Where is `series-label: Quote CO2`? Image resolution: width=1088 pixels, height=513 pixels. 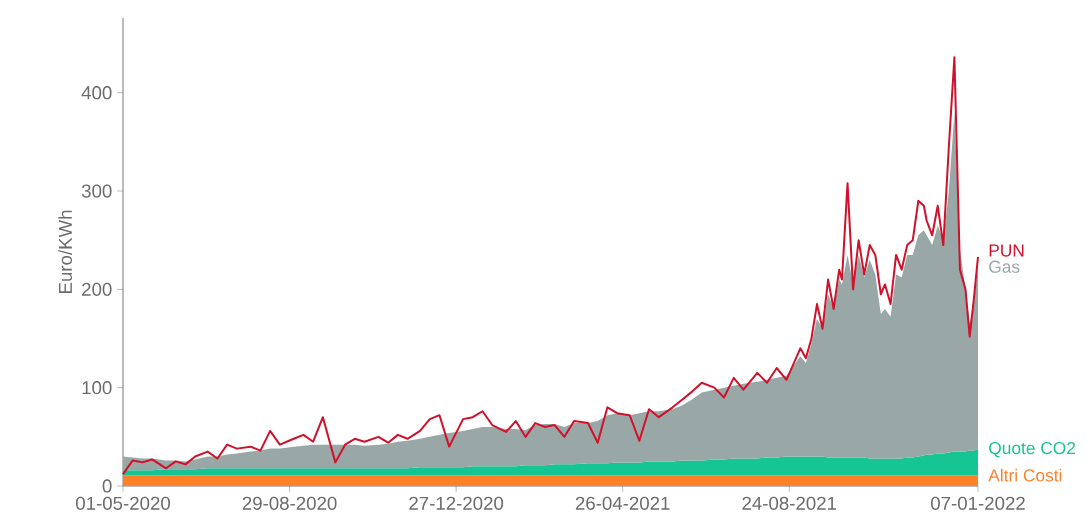 series-label: Quote CO2 is located at coordinates (1032, 449).